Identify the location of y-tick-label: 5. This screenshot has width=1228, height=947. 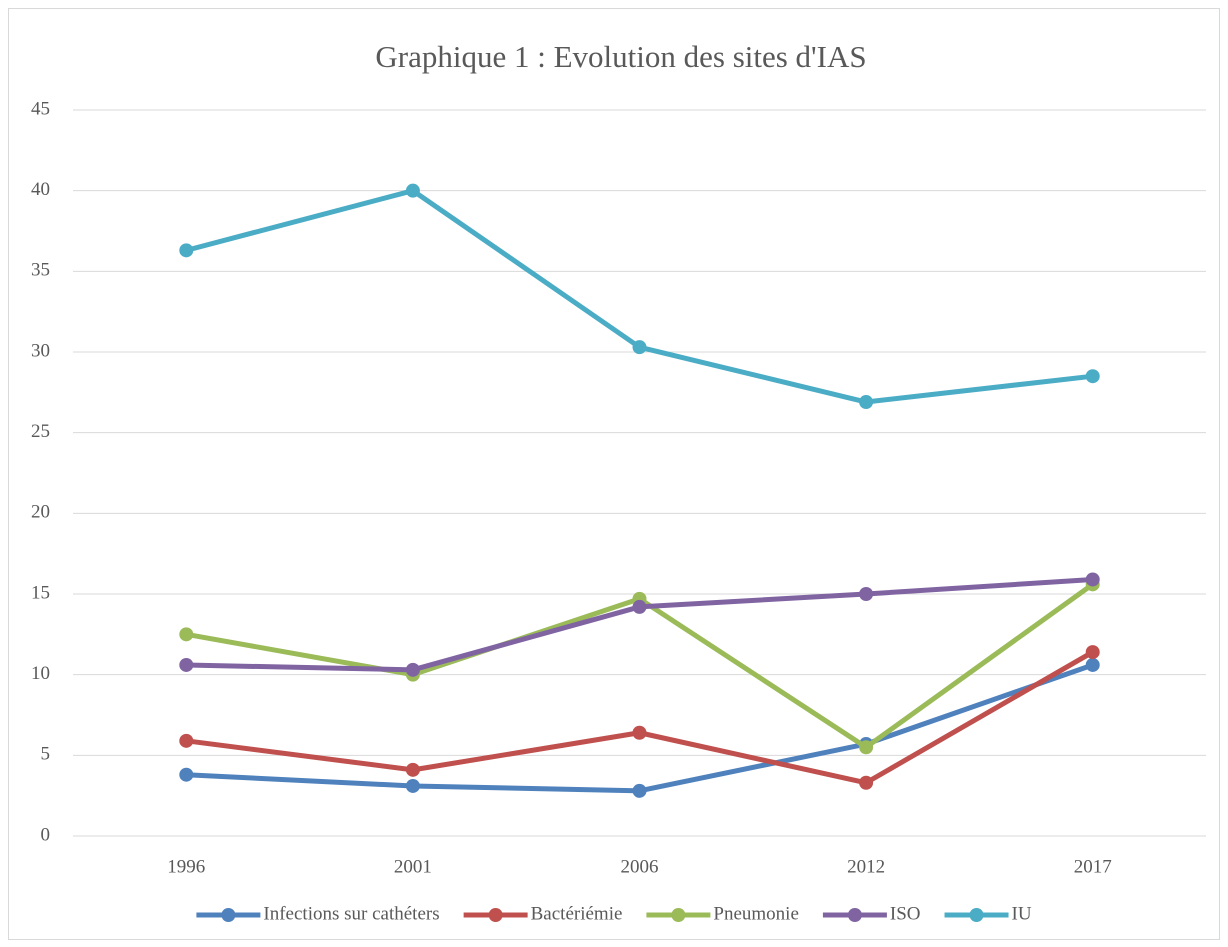
(46, 754).